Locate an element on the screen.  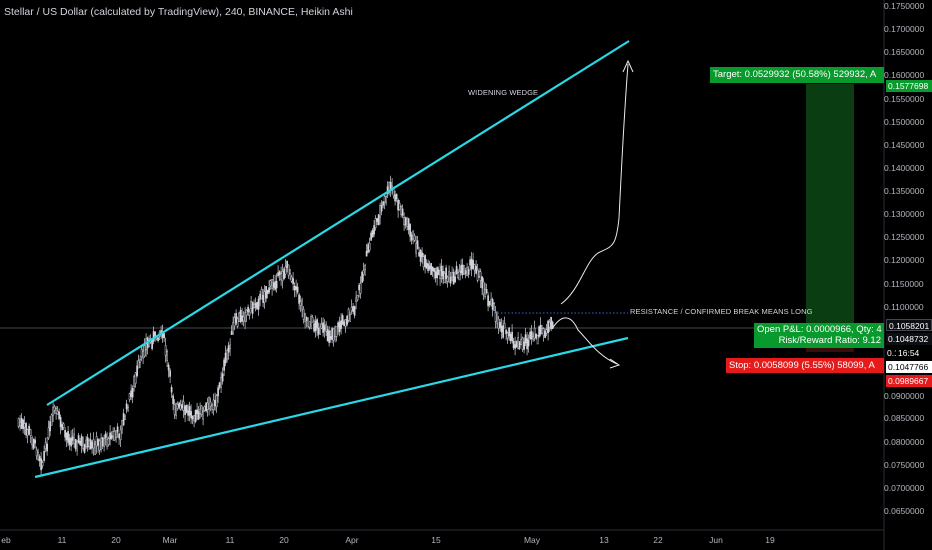
y-tick-label: 0.1150000 is located at coordinates (904, 284).